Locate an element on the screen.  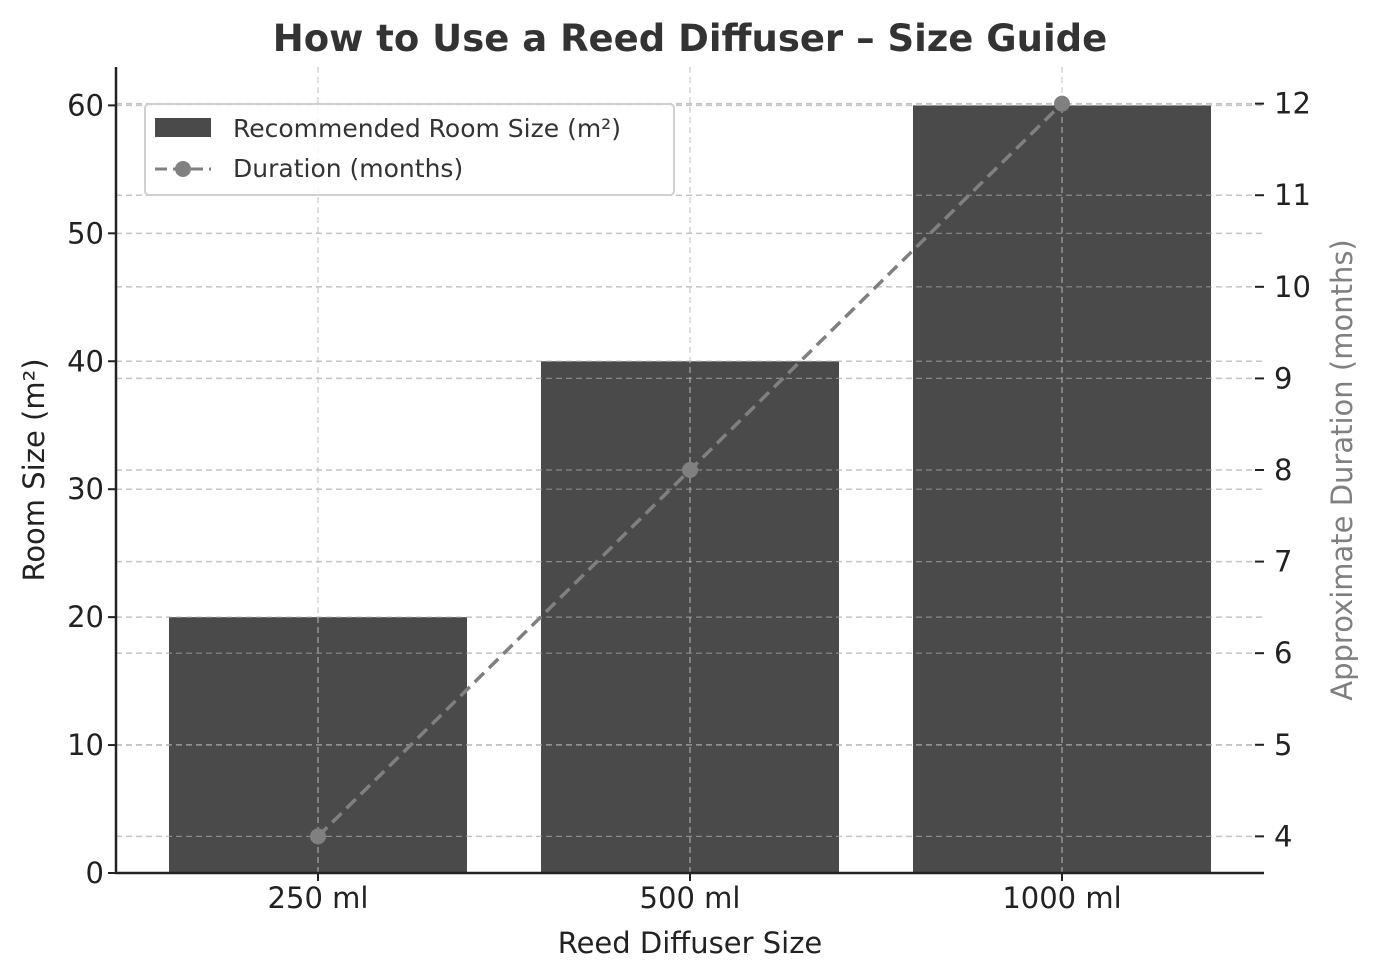
y-tick-label-right: 8 is located at coordinates (1283, 470).